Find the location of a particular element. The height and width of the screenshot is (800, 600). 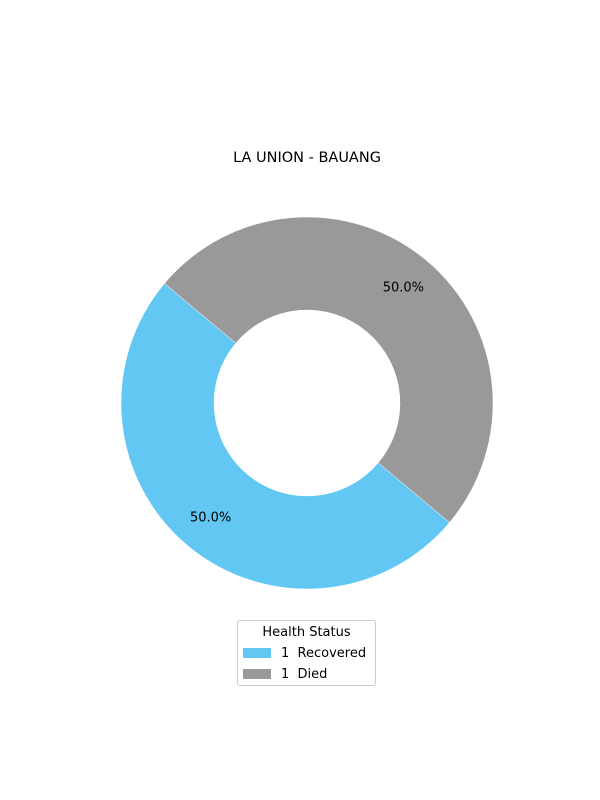

legend-item-died: 1 Died is located at coordinates (285, 675).